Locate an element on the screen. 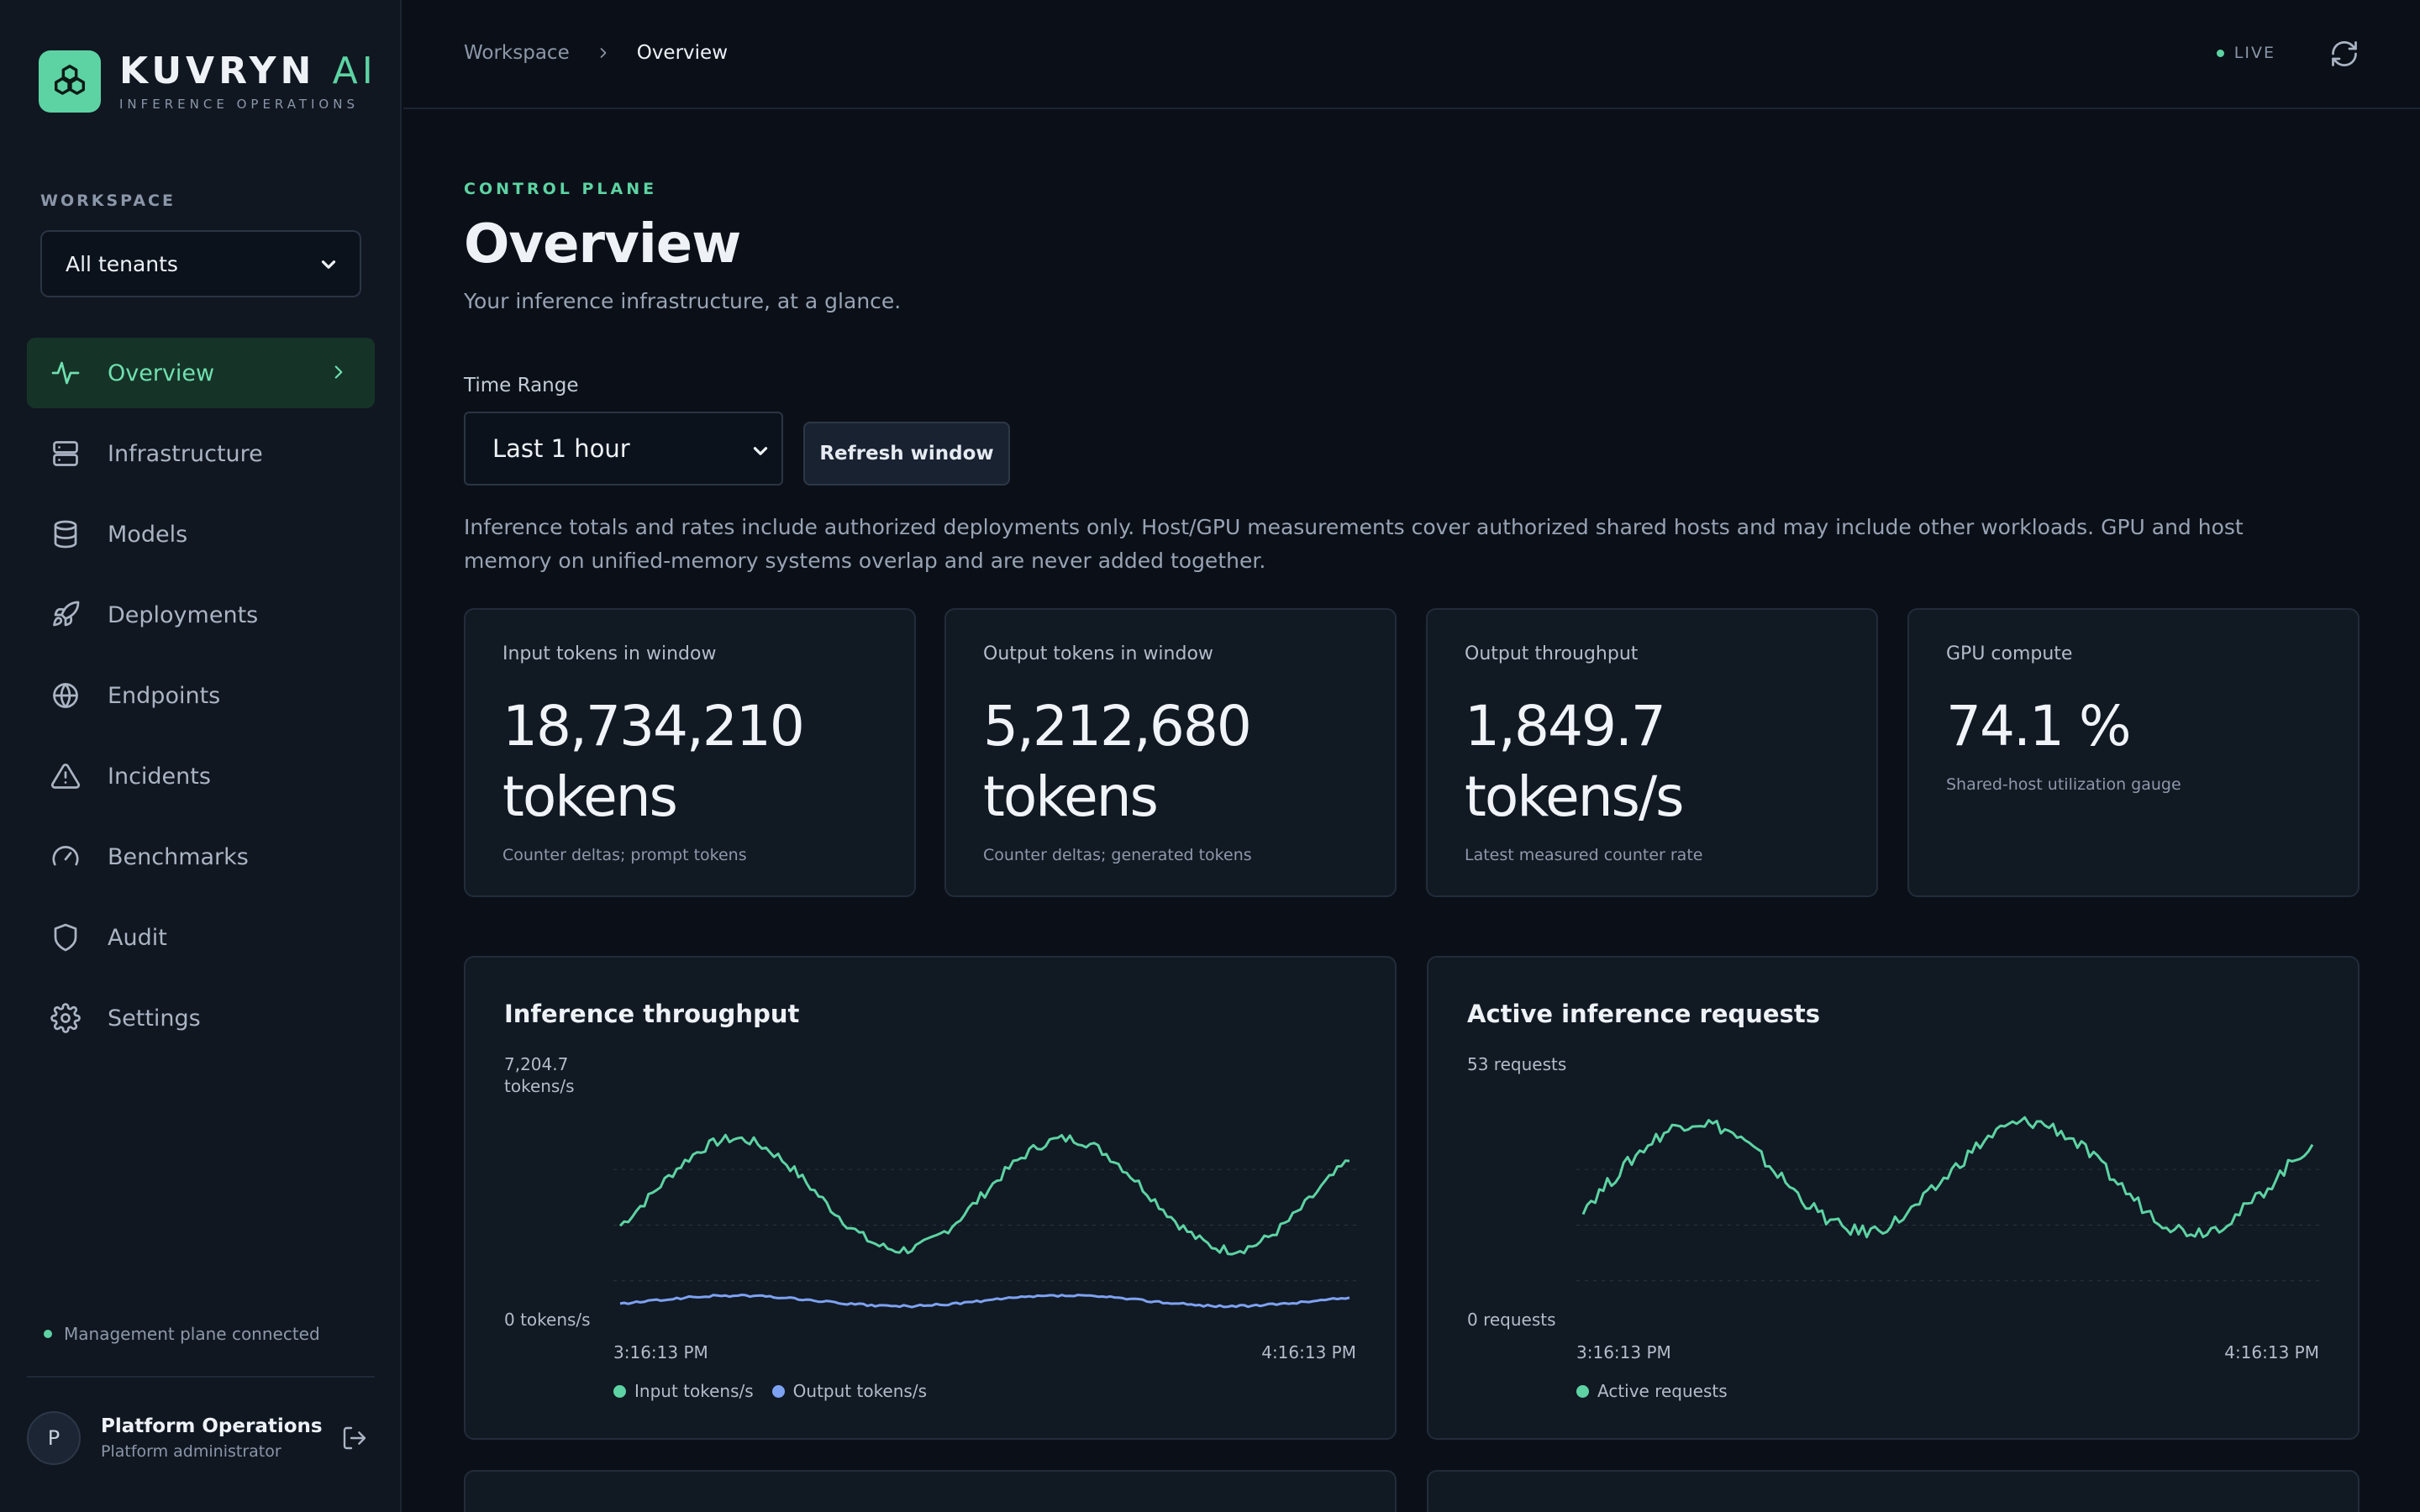  breadcrumb: Workspace Overview is located at coordinates (596, 53).